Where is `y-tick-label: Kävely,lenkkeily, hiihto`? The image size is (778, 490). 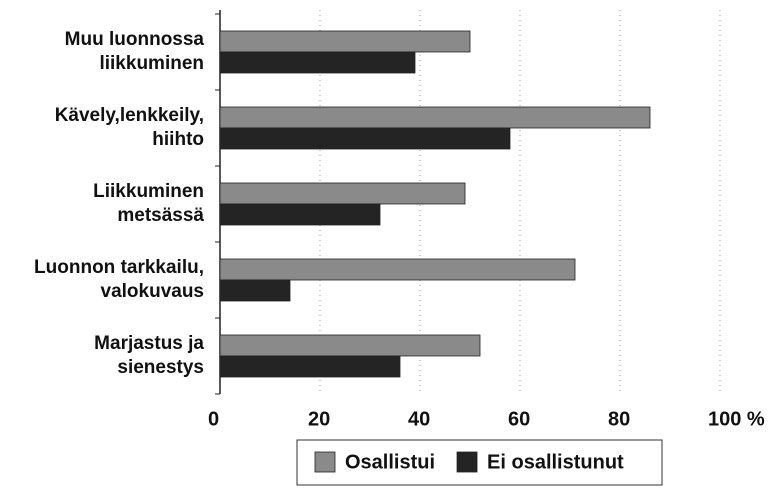 y-tick-label: Kävely,lenkkeily, hiihto is located at coordinates (129, 127).